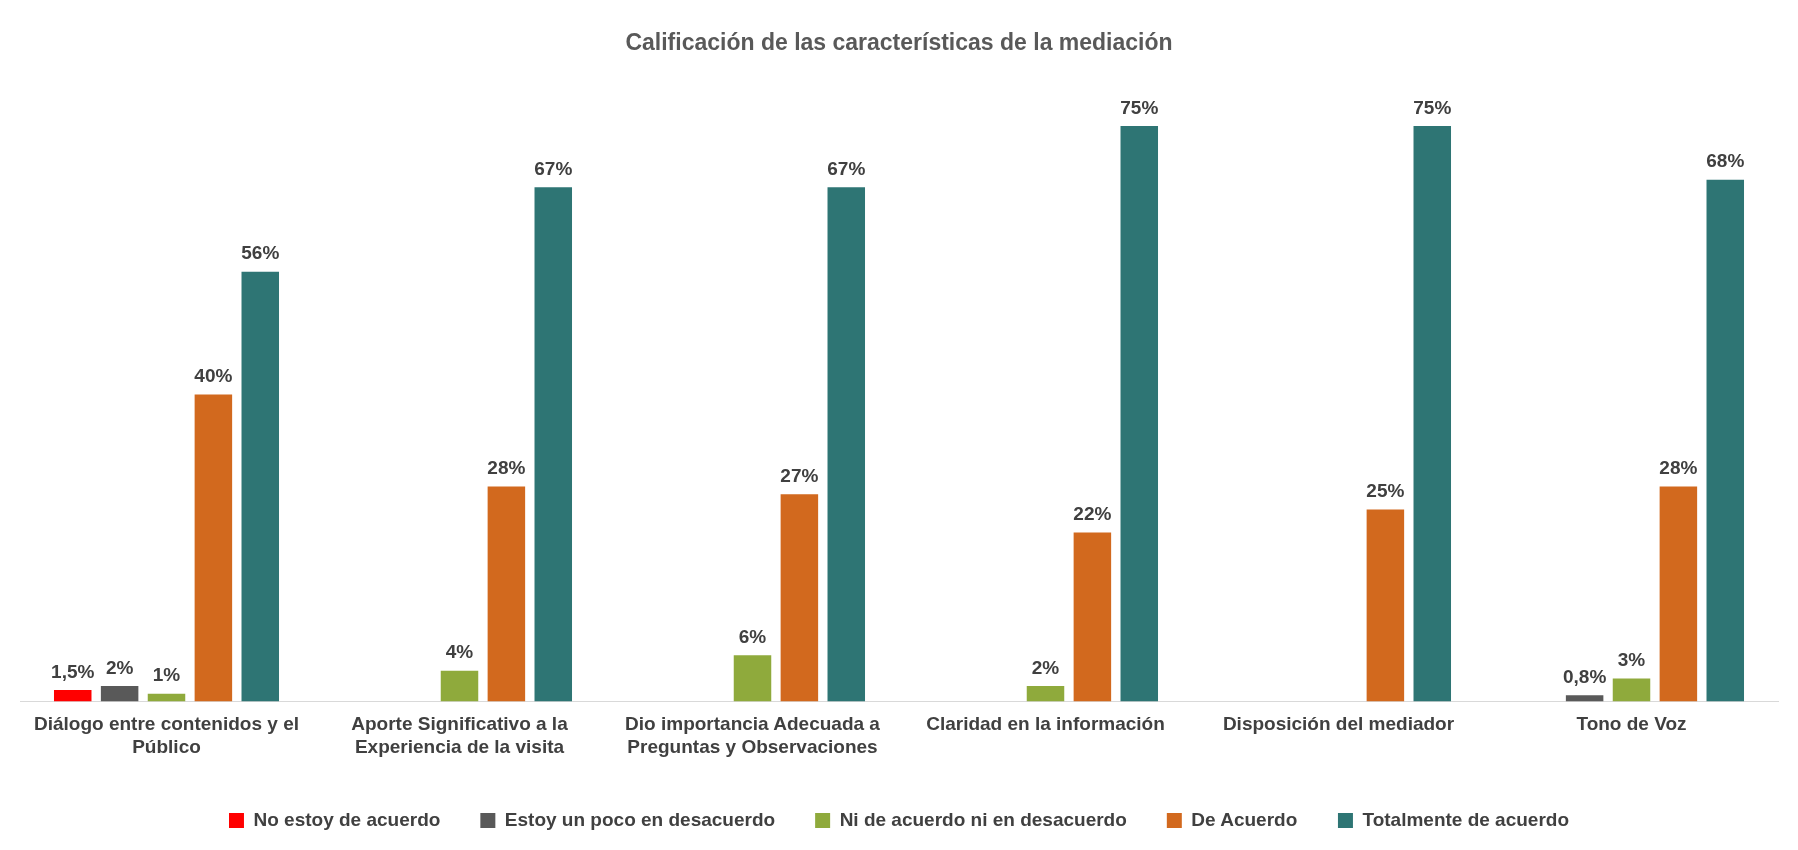 This screenshot has height=850, width=1798. I want to click on data-label: 4%, so click(459, 652).